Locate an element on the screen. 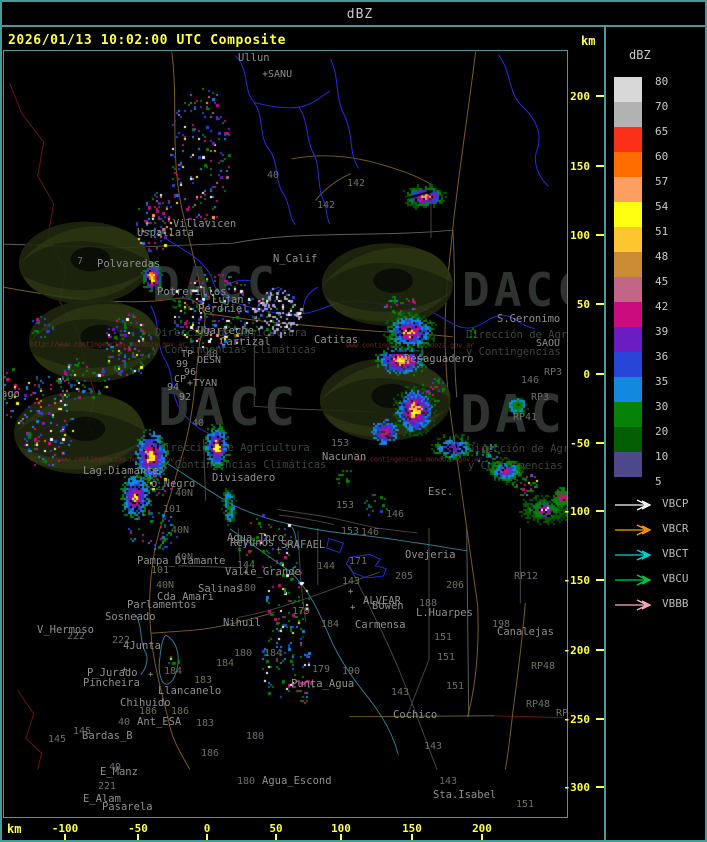 The width and height of the screenshot is (707, 842). route-label: 190 is located at coordinates (351, 671).